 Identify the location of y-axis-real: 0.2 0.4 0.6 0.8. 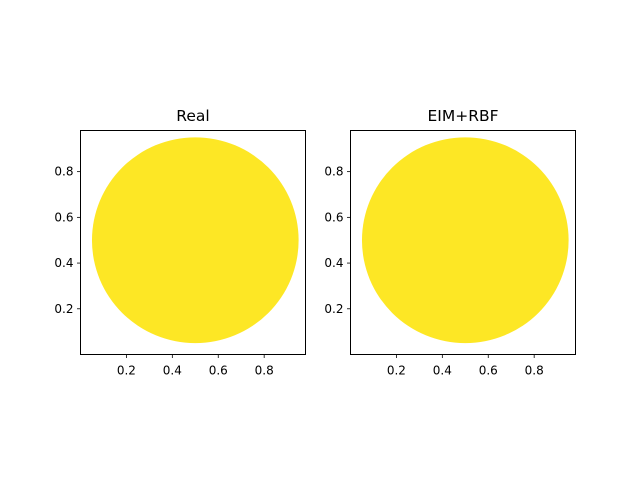
(67, 240).